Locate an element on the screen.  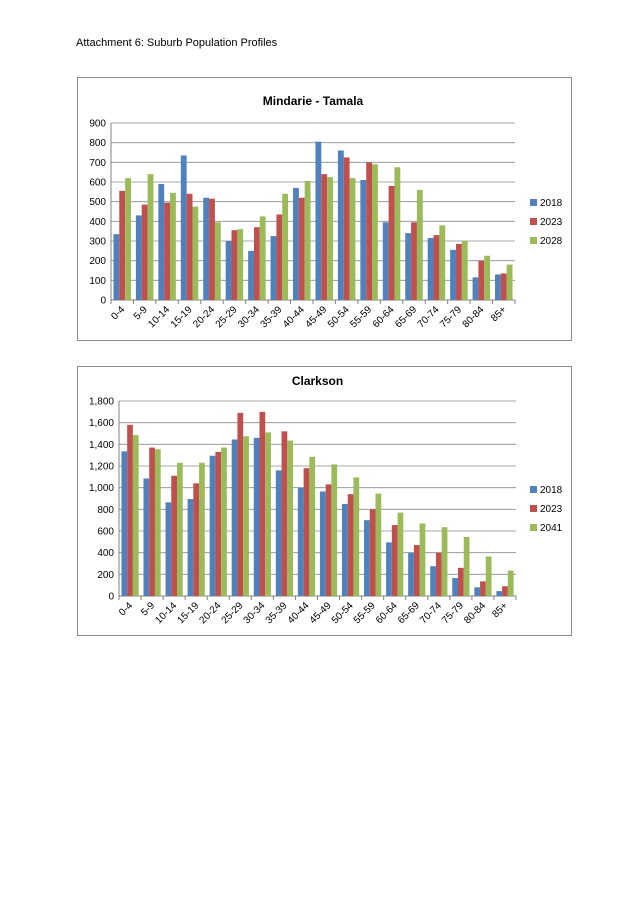
y-tick-label: 900 is located at coordinates (97, 124).